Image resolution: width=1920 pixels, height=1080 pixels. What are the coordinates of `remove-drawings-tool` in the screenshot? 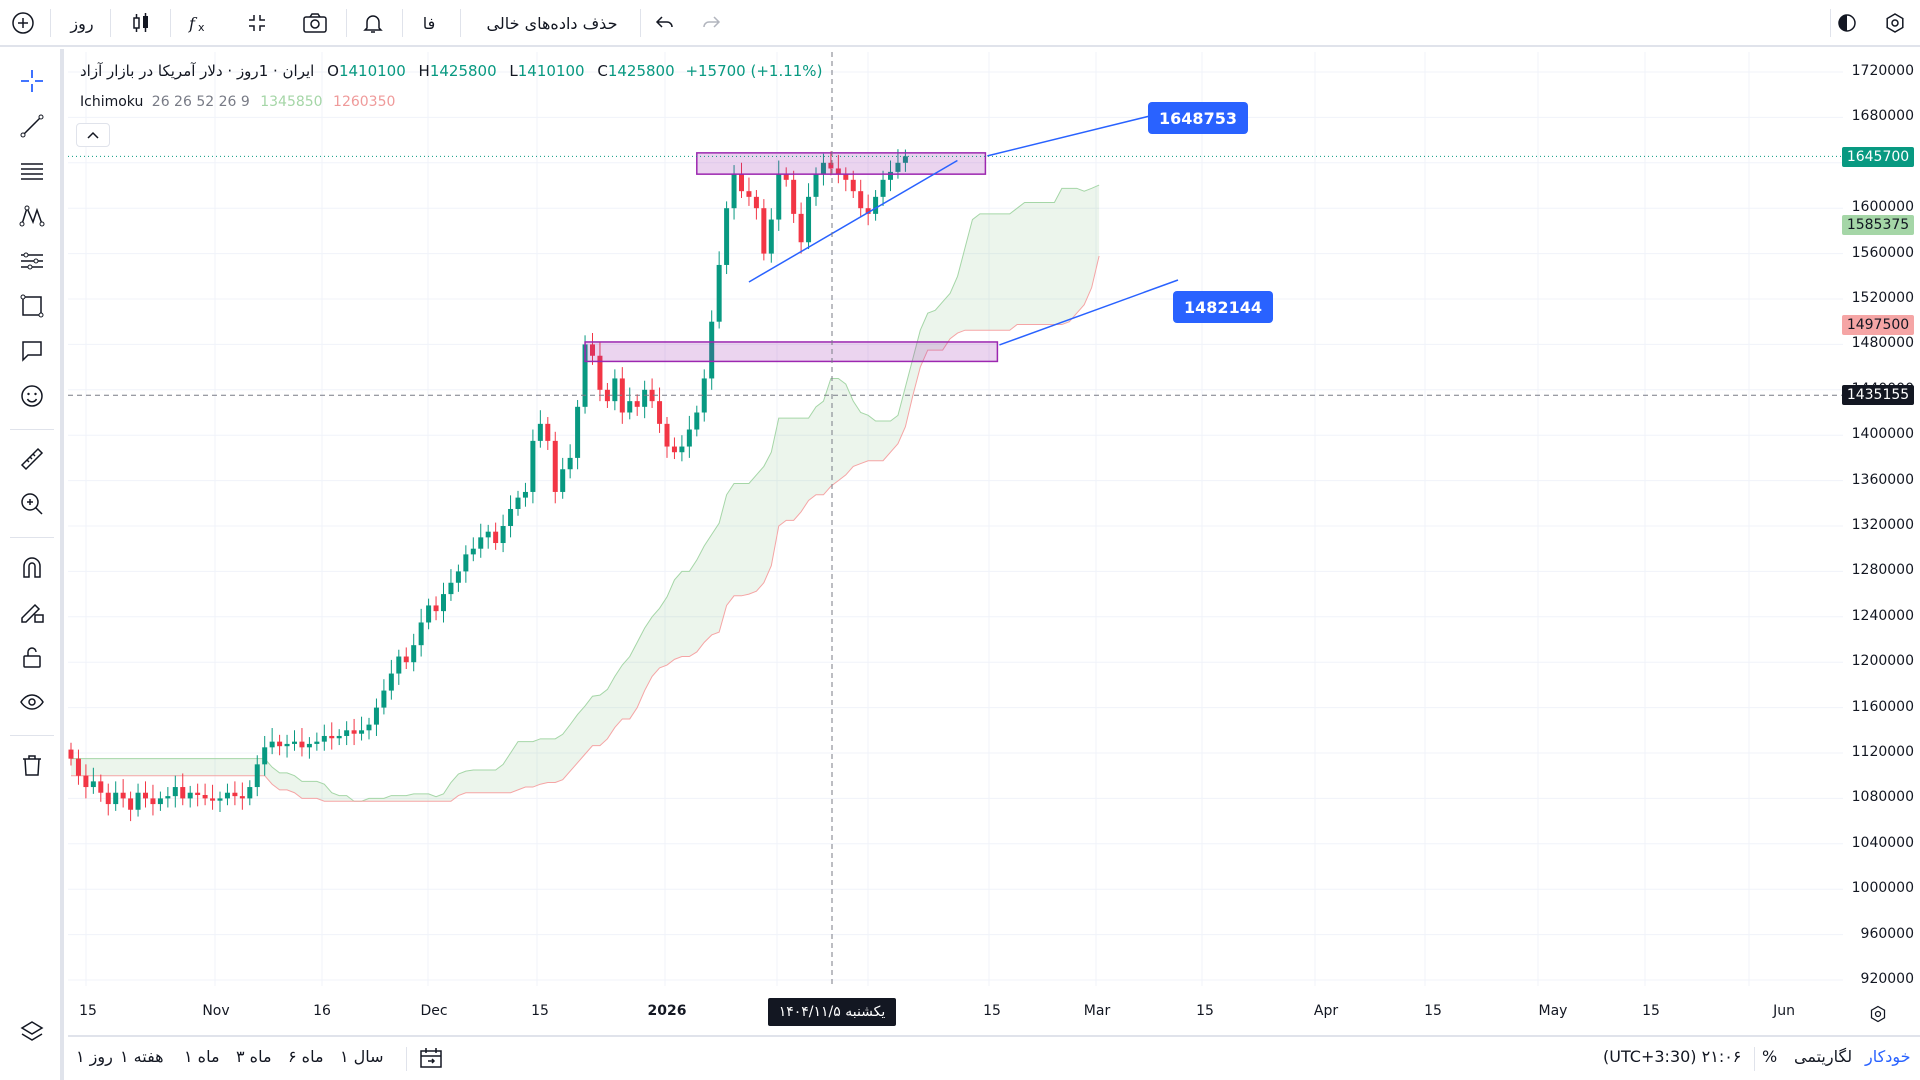 It's located at (32, 765).